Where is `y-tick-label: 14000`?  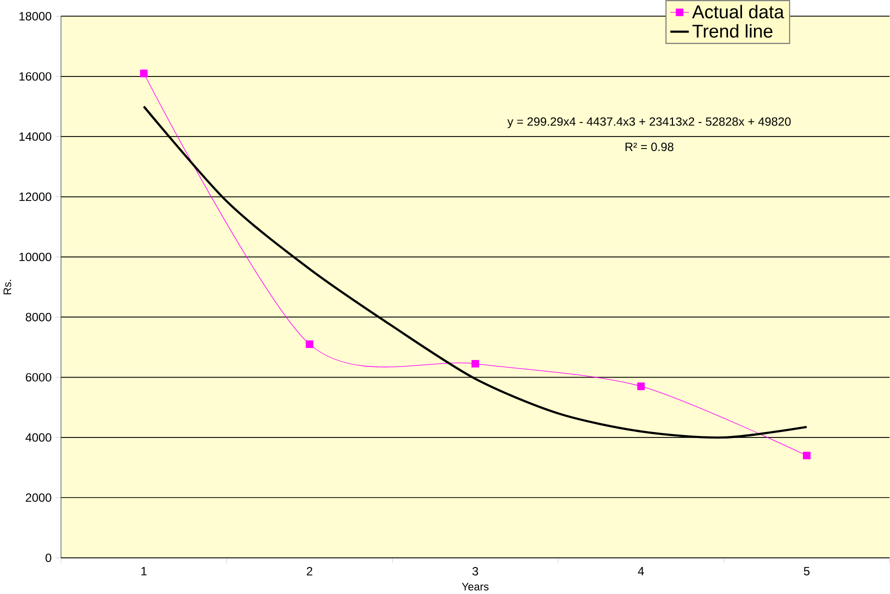
y-tick-label: 14000 is located at coordinates (36, 136).